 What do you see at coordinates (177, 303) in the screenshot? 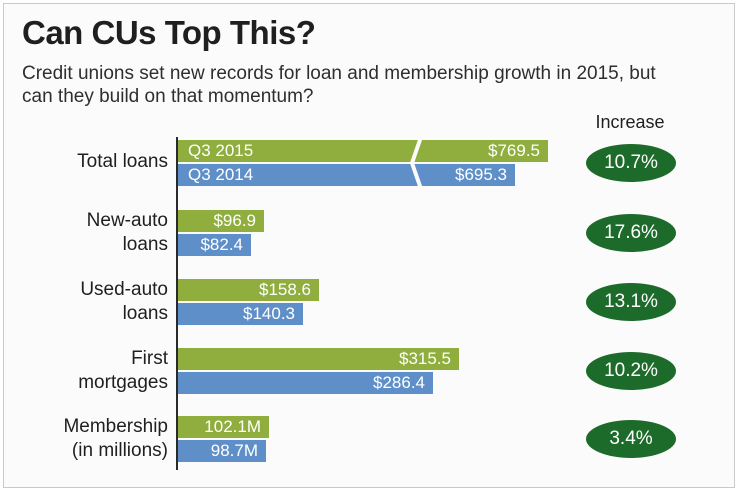
I see `category-axis-line` at bounding box center [177, 303].